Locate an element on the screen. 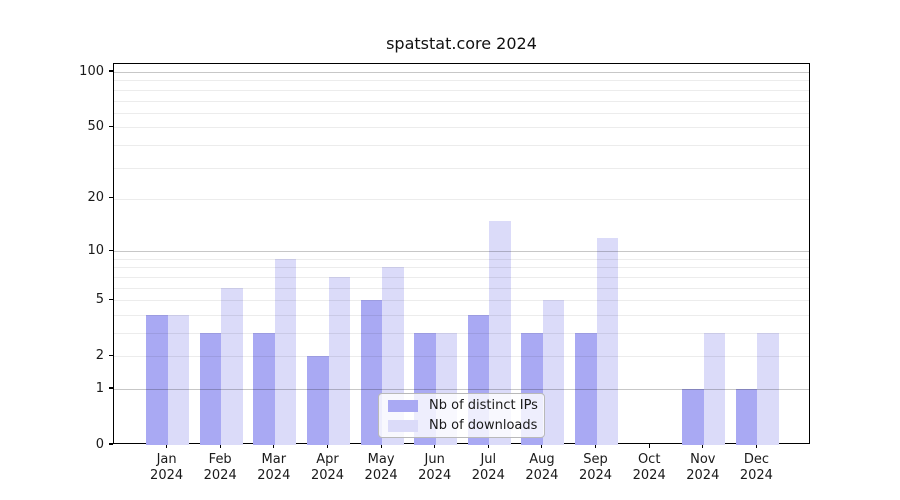  x-tick-label: Jan 2024 is located at coordinates (167, 467).